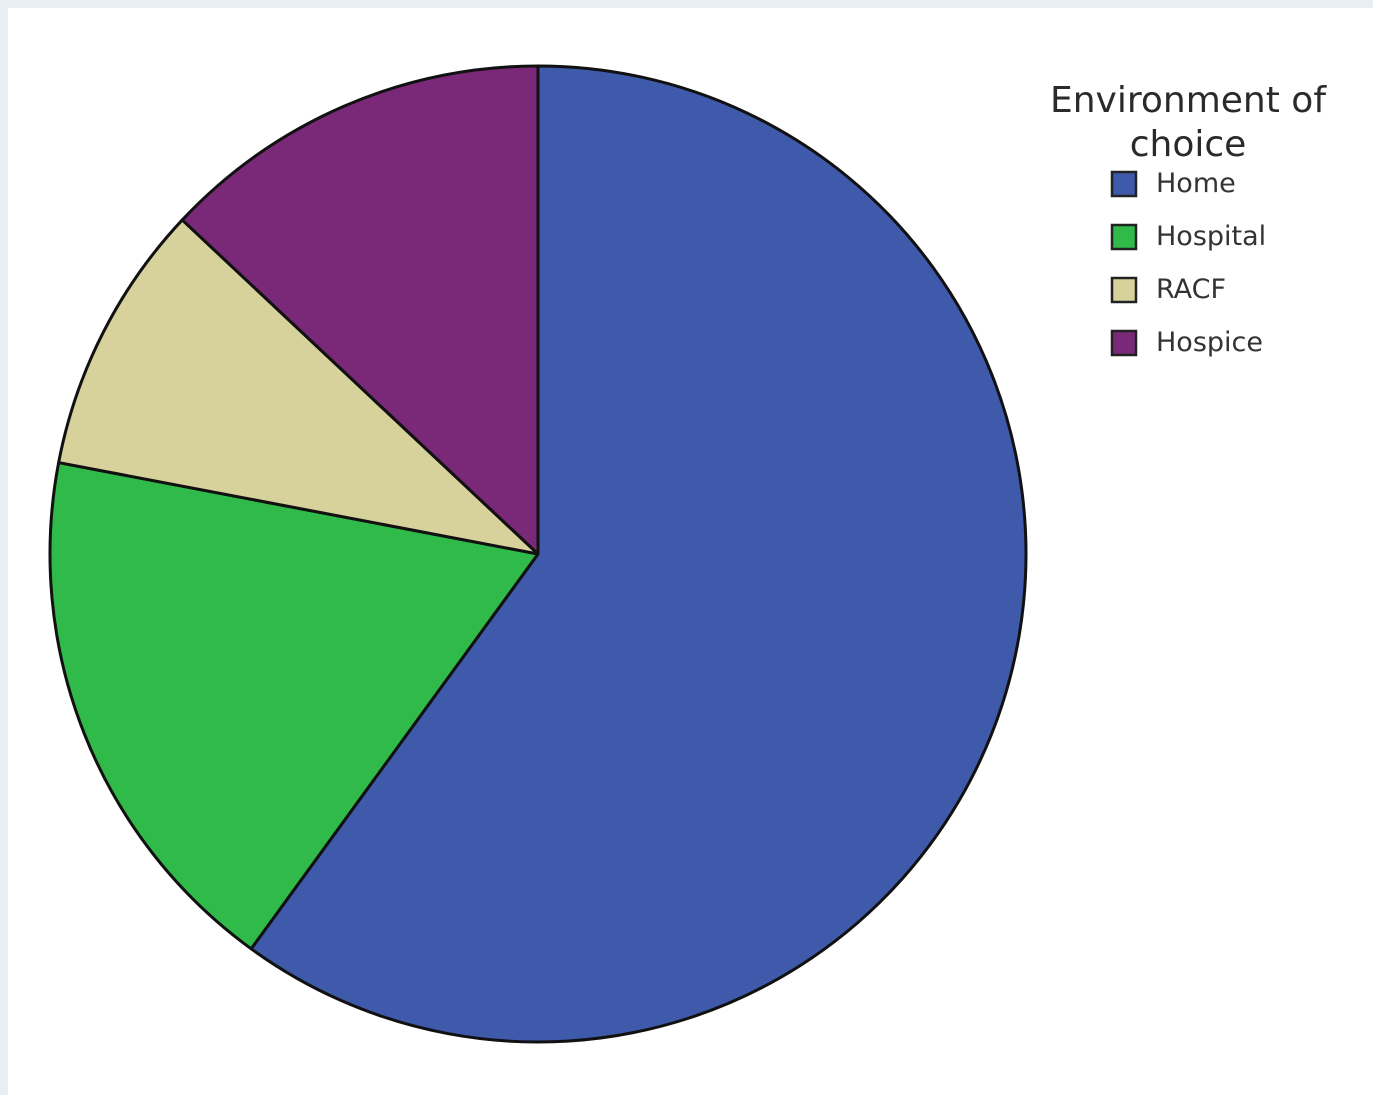  I want to click on legend-item-hospice: Hospice, so click(1186, 342).